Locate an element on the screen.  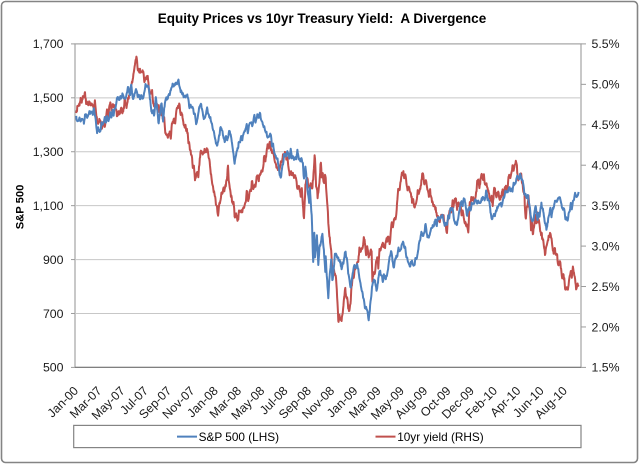
svg-text: 2.5% is located at coordinates (606, 287).